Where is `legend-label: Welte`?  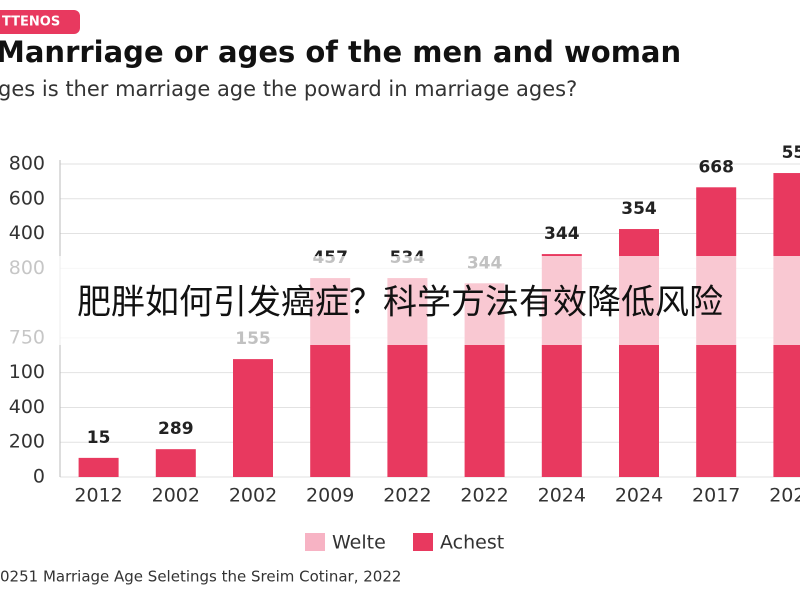 legend-label: Welte is located at coordinates (359, 543).